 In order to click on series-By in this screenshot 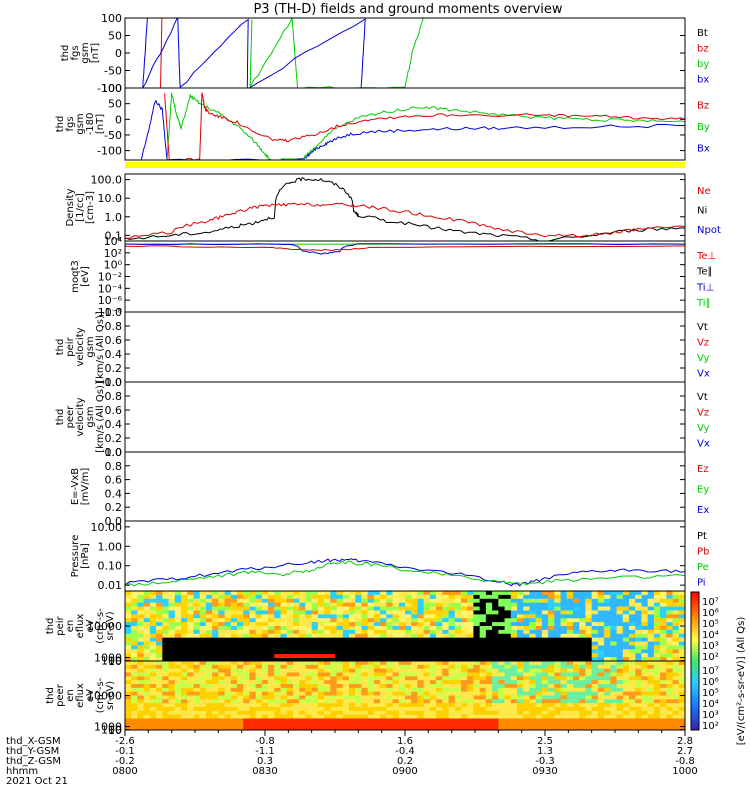, I will do `click(425, 126)`.